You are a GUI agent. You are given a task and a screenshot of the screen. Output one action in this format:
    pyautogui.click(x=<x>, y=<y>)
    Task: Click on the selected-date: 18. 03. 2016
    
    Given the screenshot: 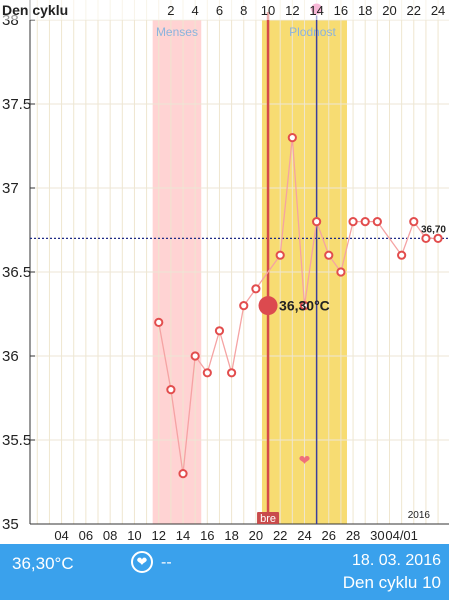 What is the action you would take?
    pyautogui.click(x=396, y=560)
    